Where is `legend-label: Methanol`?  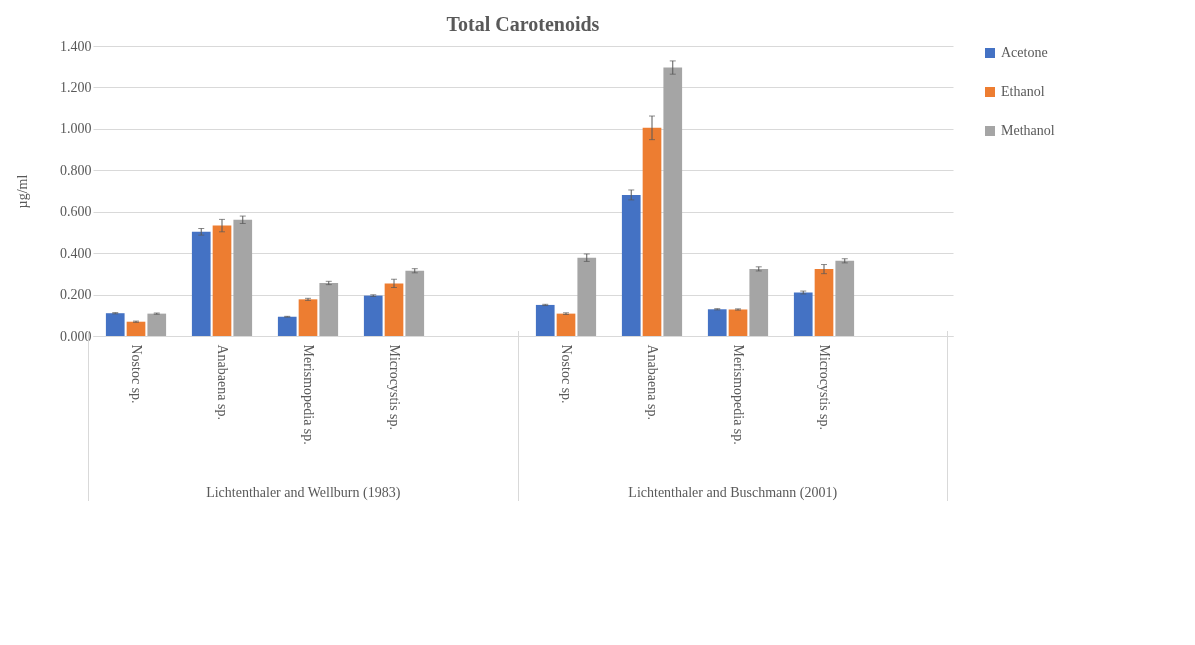 legend-label: Methanol is located at coordinates (1028, 130).